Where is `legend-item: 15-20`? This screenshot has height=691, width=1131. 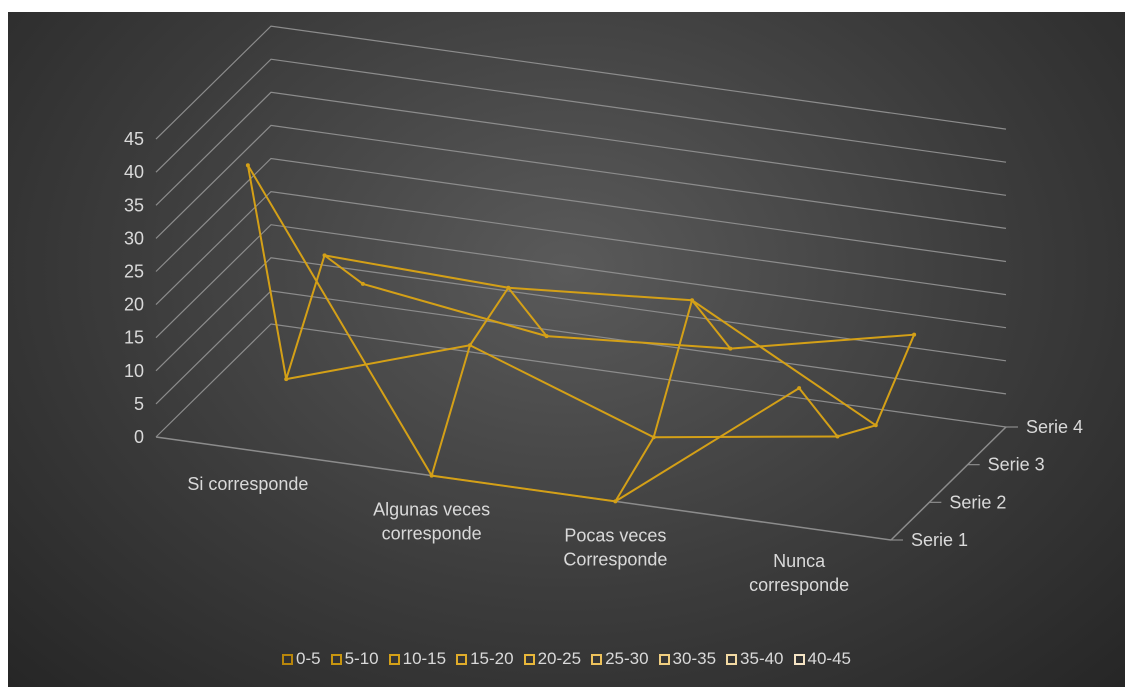
legend-item: 15-20 is located at coordinates (485, 659).